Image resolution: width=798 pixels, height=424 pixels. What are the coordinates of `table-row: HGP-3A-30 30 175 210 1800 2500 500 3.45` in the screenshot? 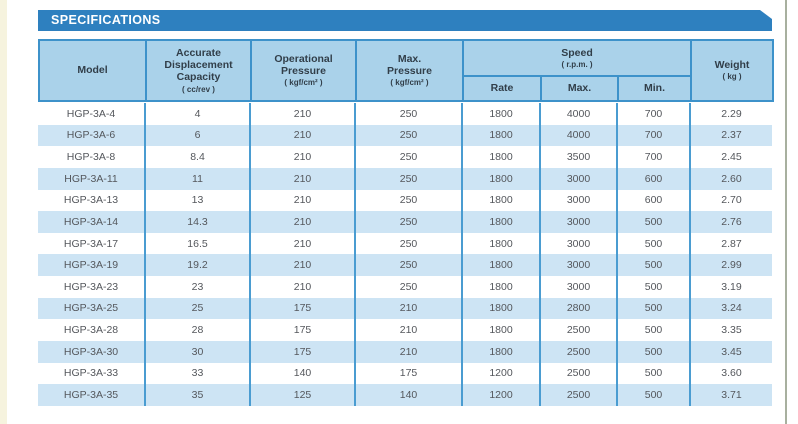 It's located at (405, 351).